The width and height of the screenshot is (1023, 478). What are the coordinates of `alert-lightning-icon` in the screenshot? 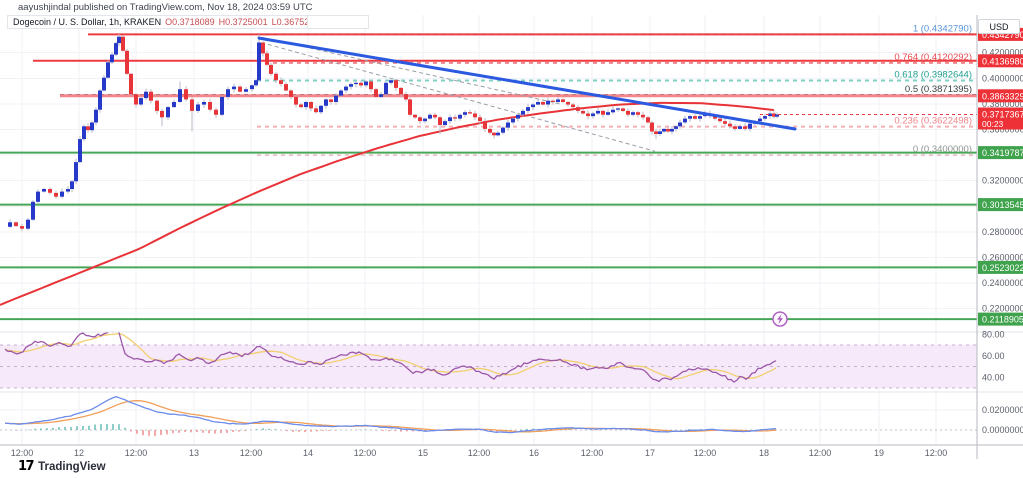 It's located at (780, 319).